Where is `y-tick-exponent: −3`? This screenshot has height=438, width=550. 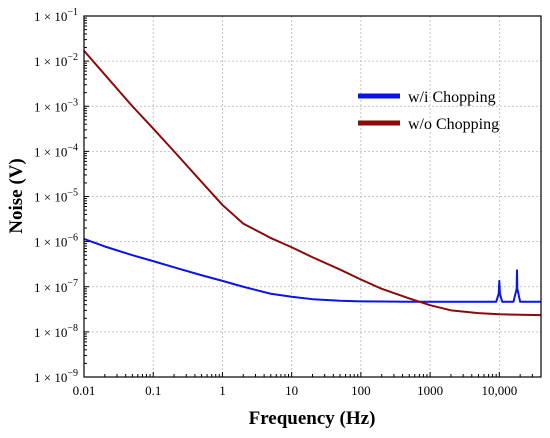 y-tick-exponent: −3 is located at coordinates (72, 102).